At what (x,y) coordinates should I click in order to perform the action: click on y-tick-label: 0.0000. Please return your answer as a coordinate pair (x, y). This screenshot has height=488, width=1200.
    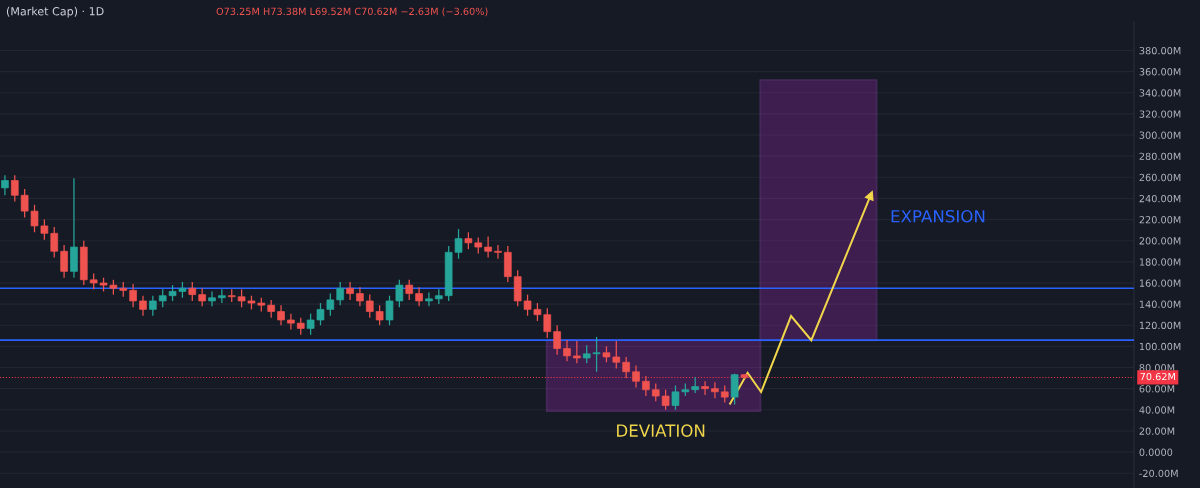
    Looking at the image, I should click on (1156, 452).